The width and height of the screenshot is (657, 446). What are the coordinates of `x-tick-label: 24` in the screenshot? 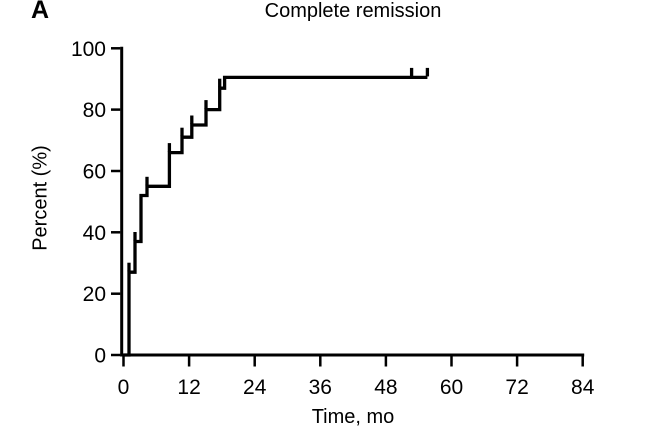 It's located at (255, 387).